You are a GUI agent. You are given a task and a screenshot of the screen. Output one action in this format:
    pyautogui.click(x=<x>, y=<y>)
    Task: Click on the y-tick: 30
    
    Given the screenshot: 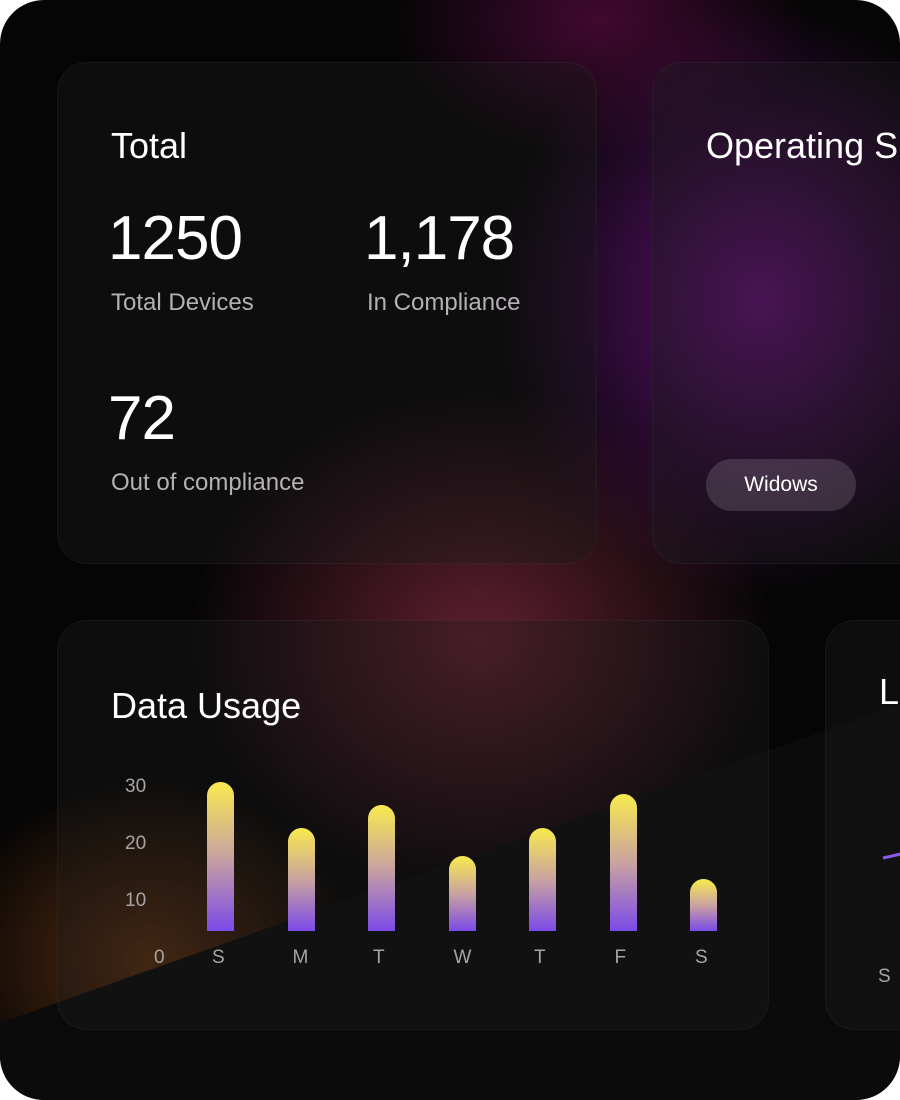 What is the action you would take?
    pyautogui.click(x=136, y=786)
    